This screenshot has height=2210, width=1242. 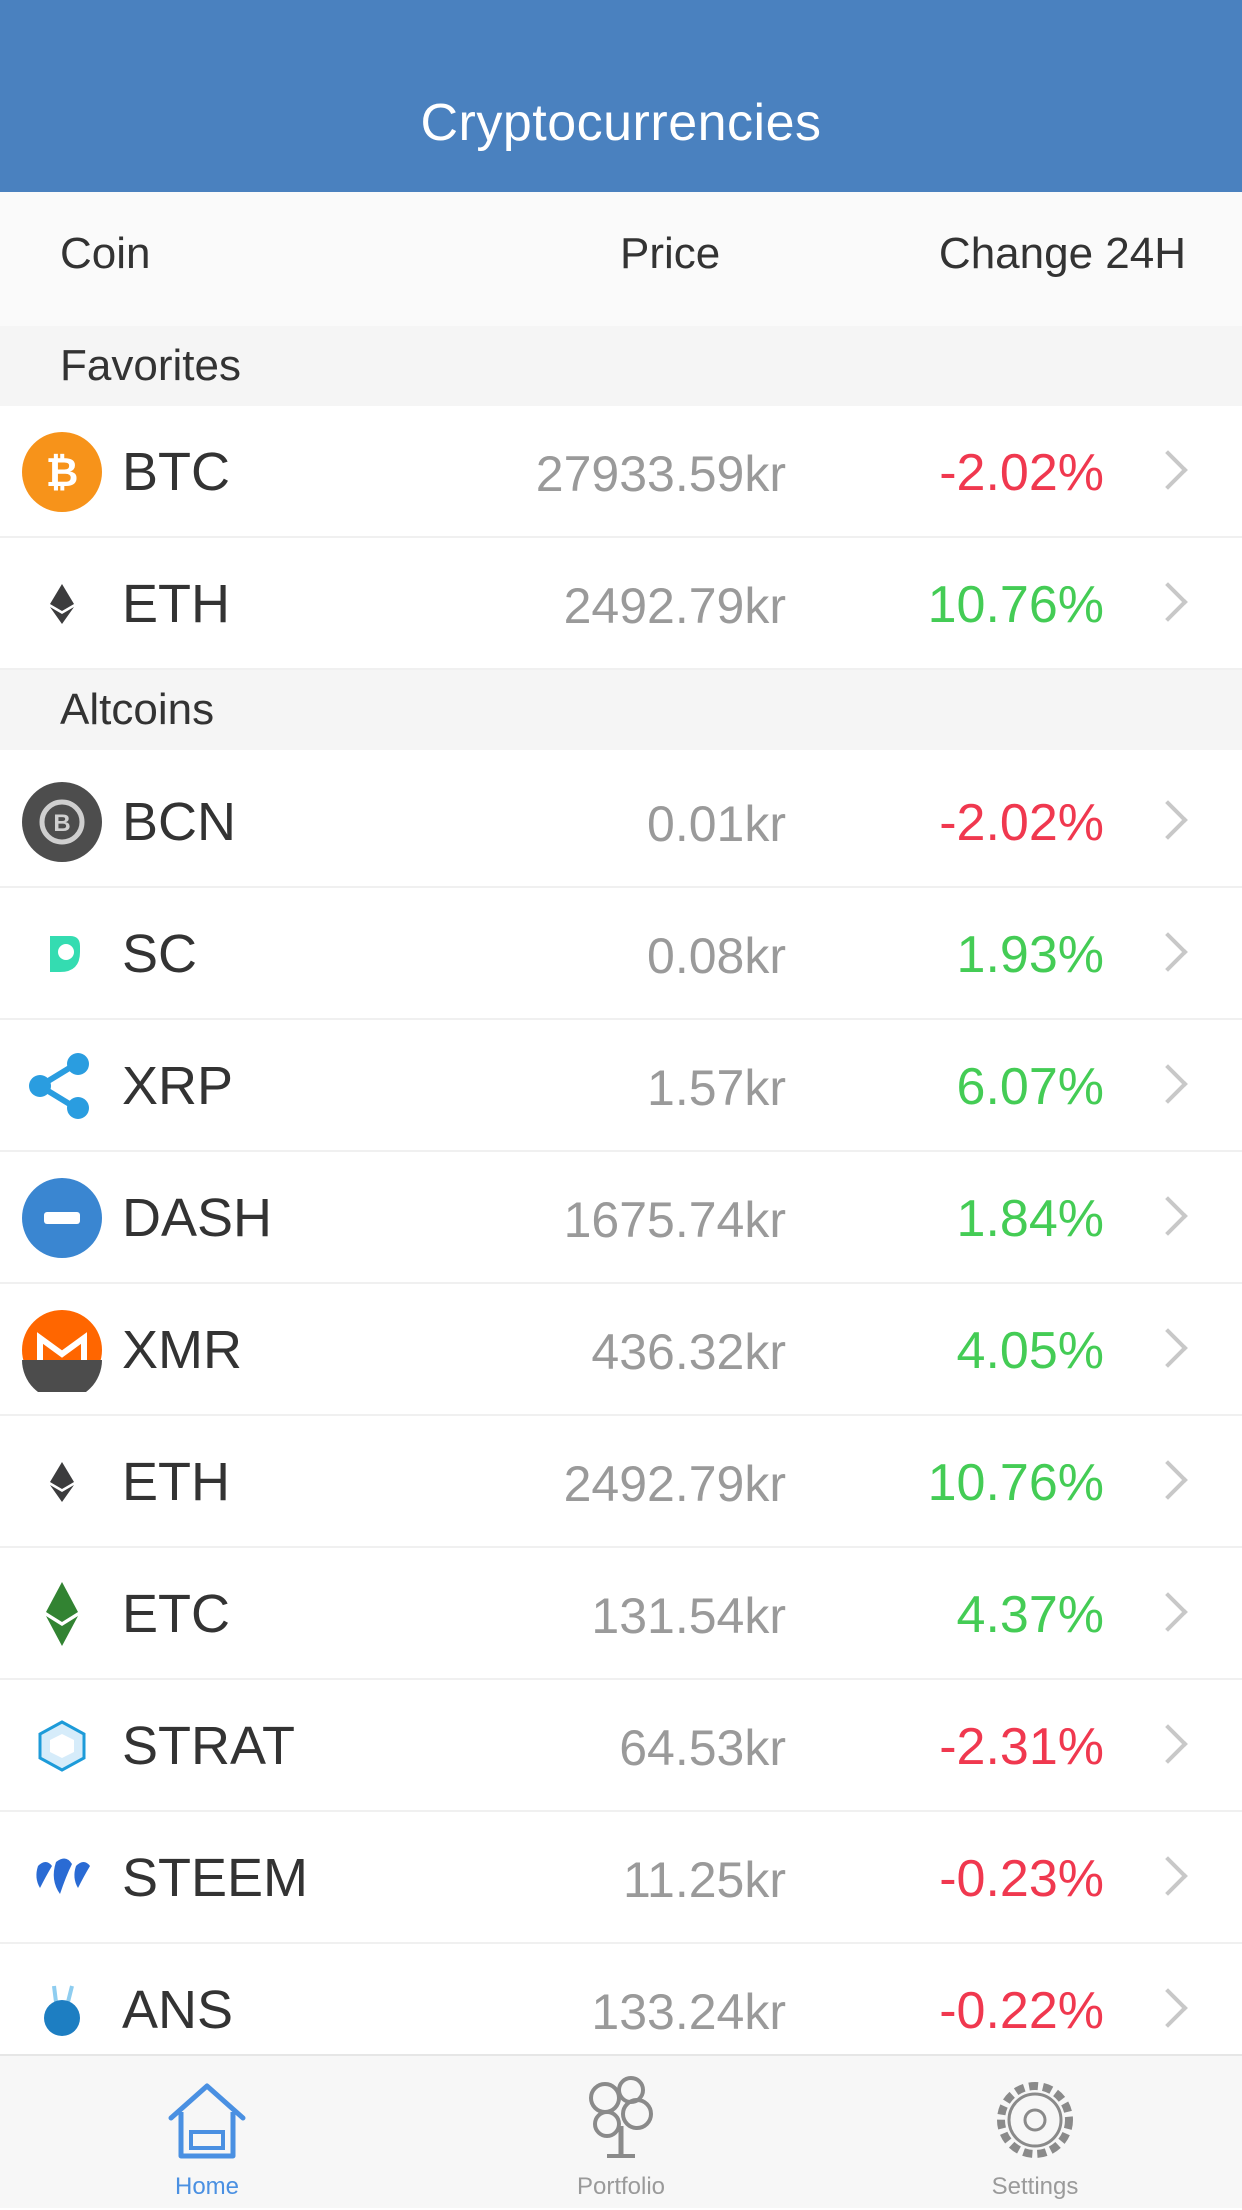 I want to click on coin-symbol: XMR, so click(x=182, y=1350).